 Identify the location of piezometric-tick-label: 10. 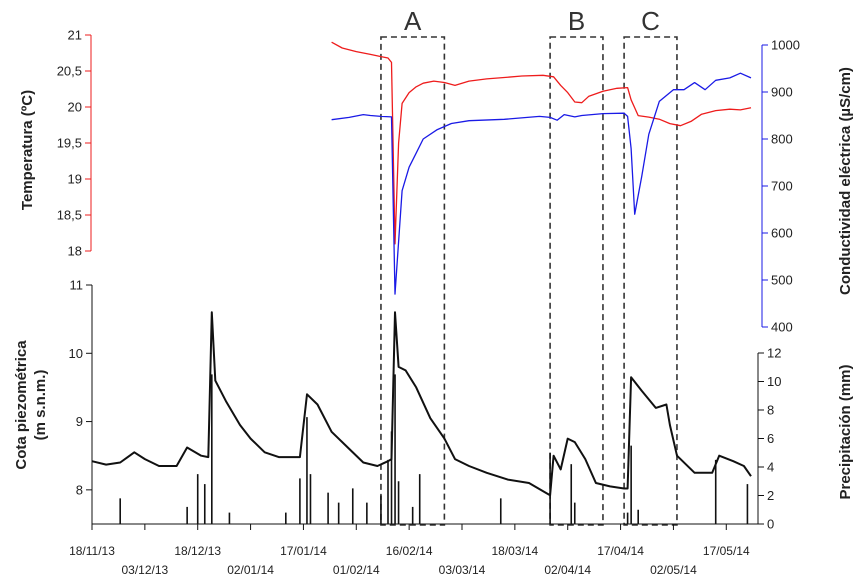
(76, 353).